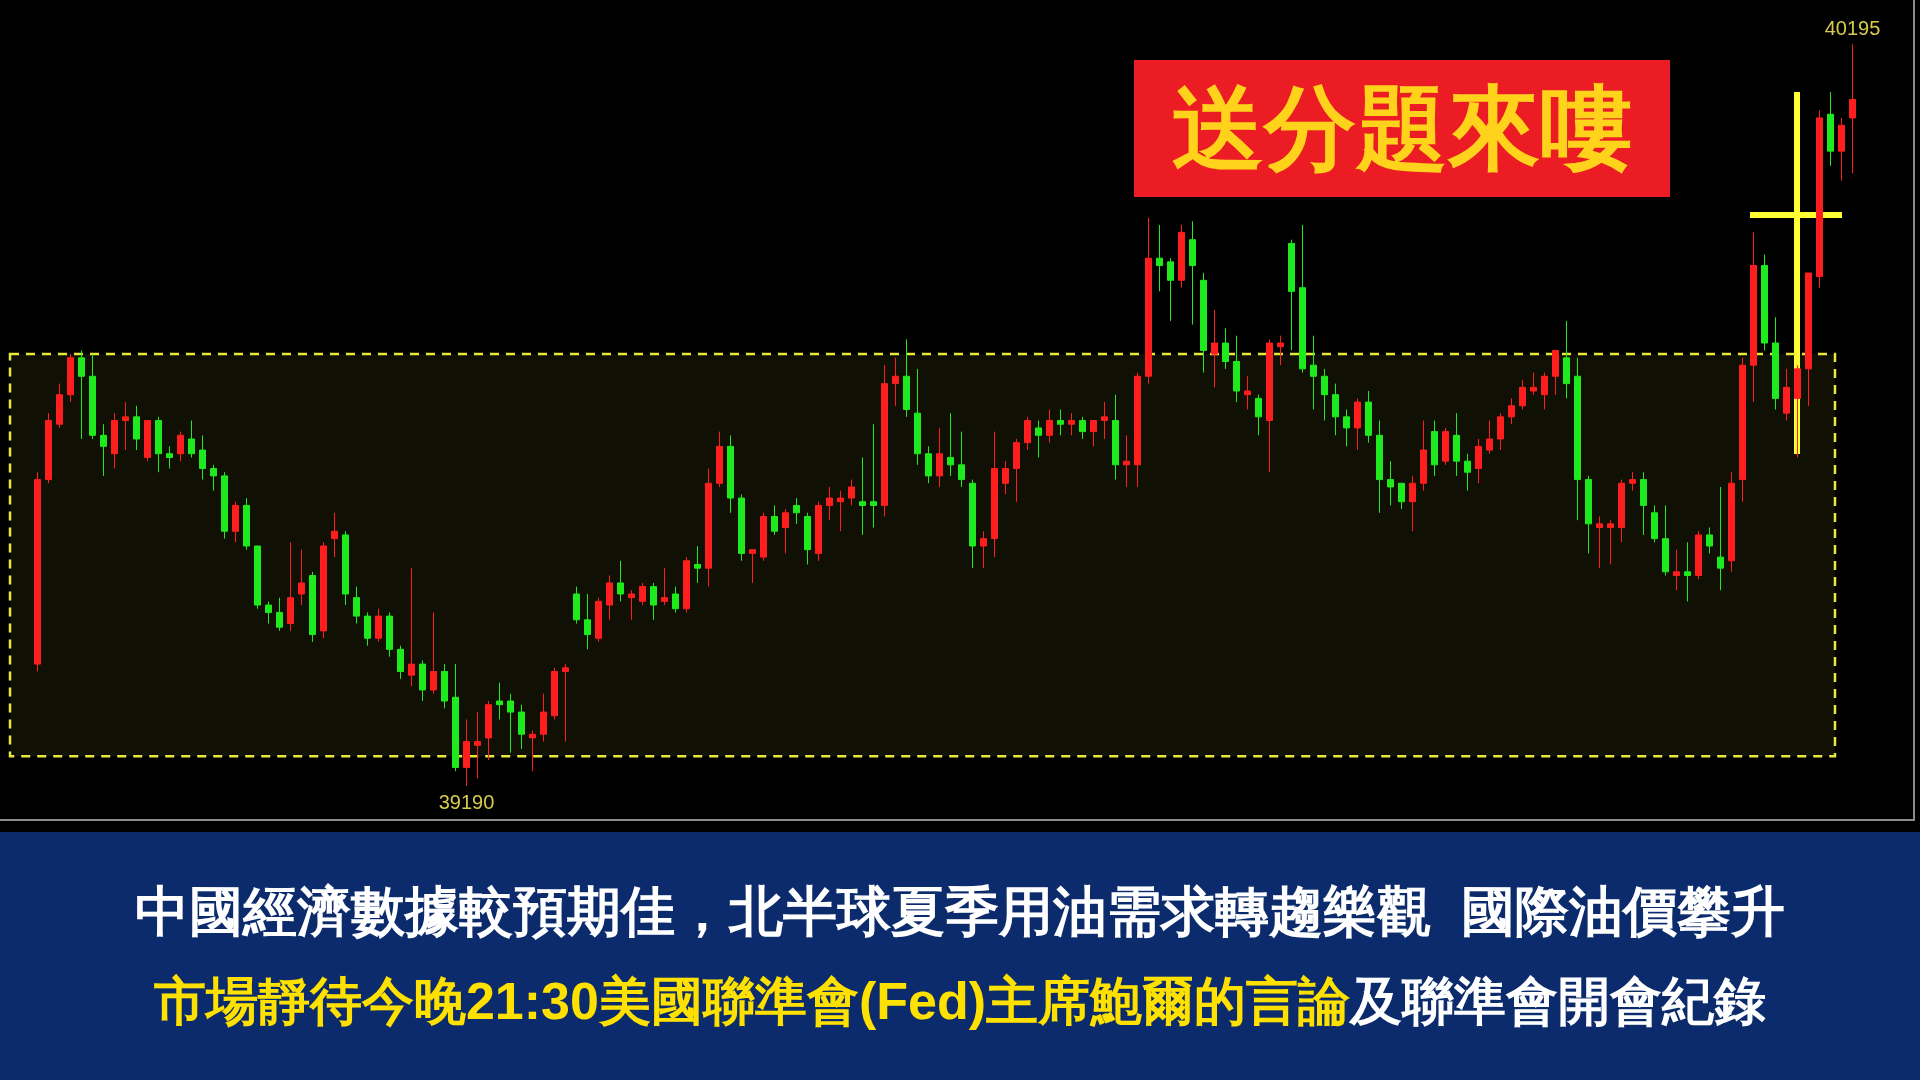  What do you see at coordinates (752, 1000) in the screenshot?
I see `text: 市場靜待今晚21:30美國聯準會(Fed)主席鮑爾的言論` at bounding box center [752, 1000].